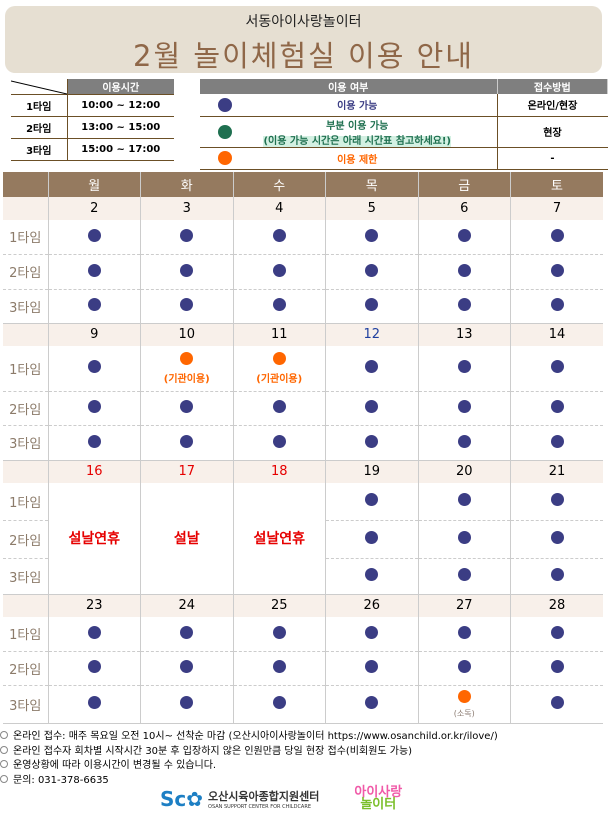 This screenshot has height=825, width=612. I want to click on note-text: 운영상황에 따라 이용시간이 변경될 수 있습니다., so click(115, 765).